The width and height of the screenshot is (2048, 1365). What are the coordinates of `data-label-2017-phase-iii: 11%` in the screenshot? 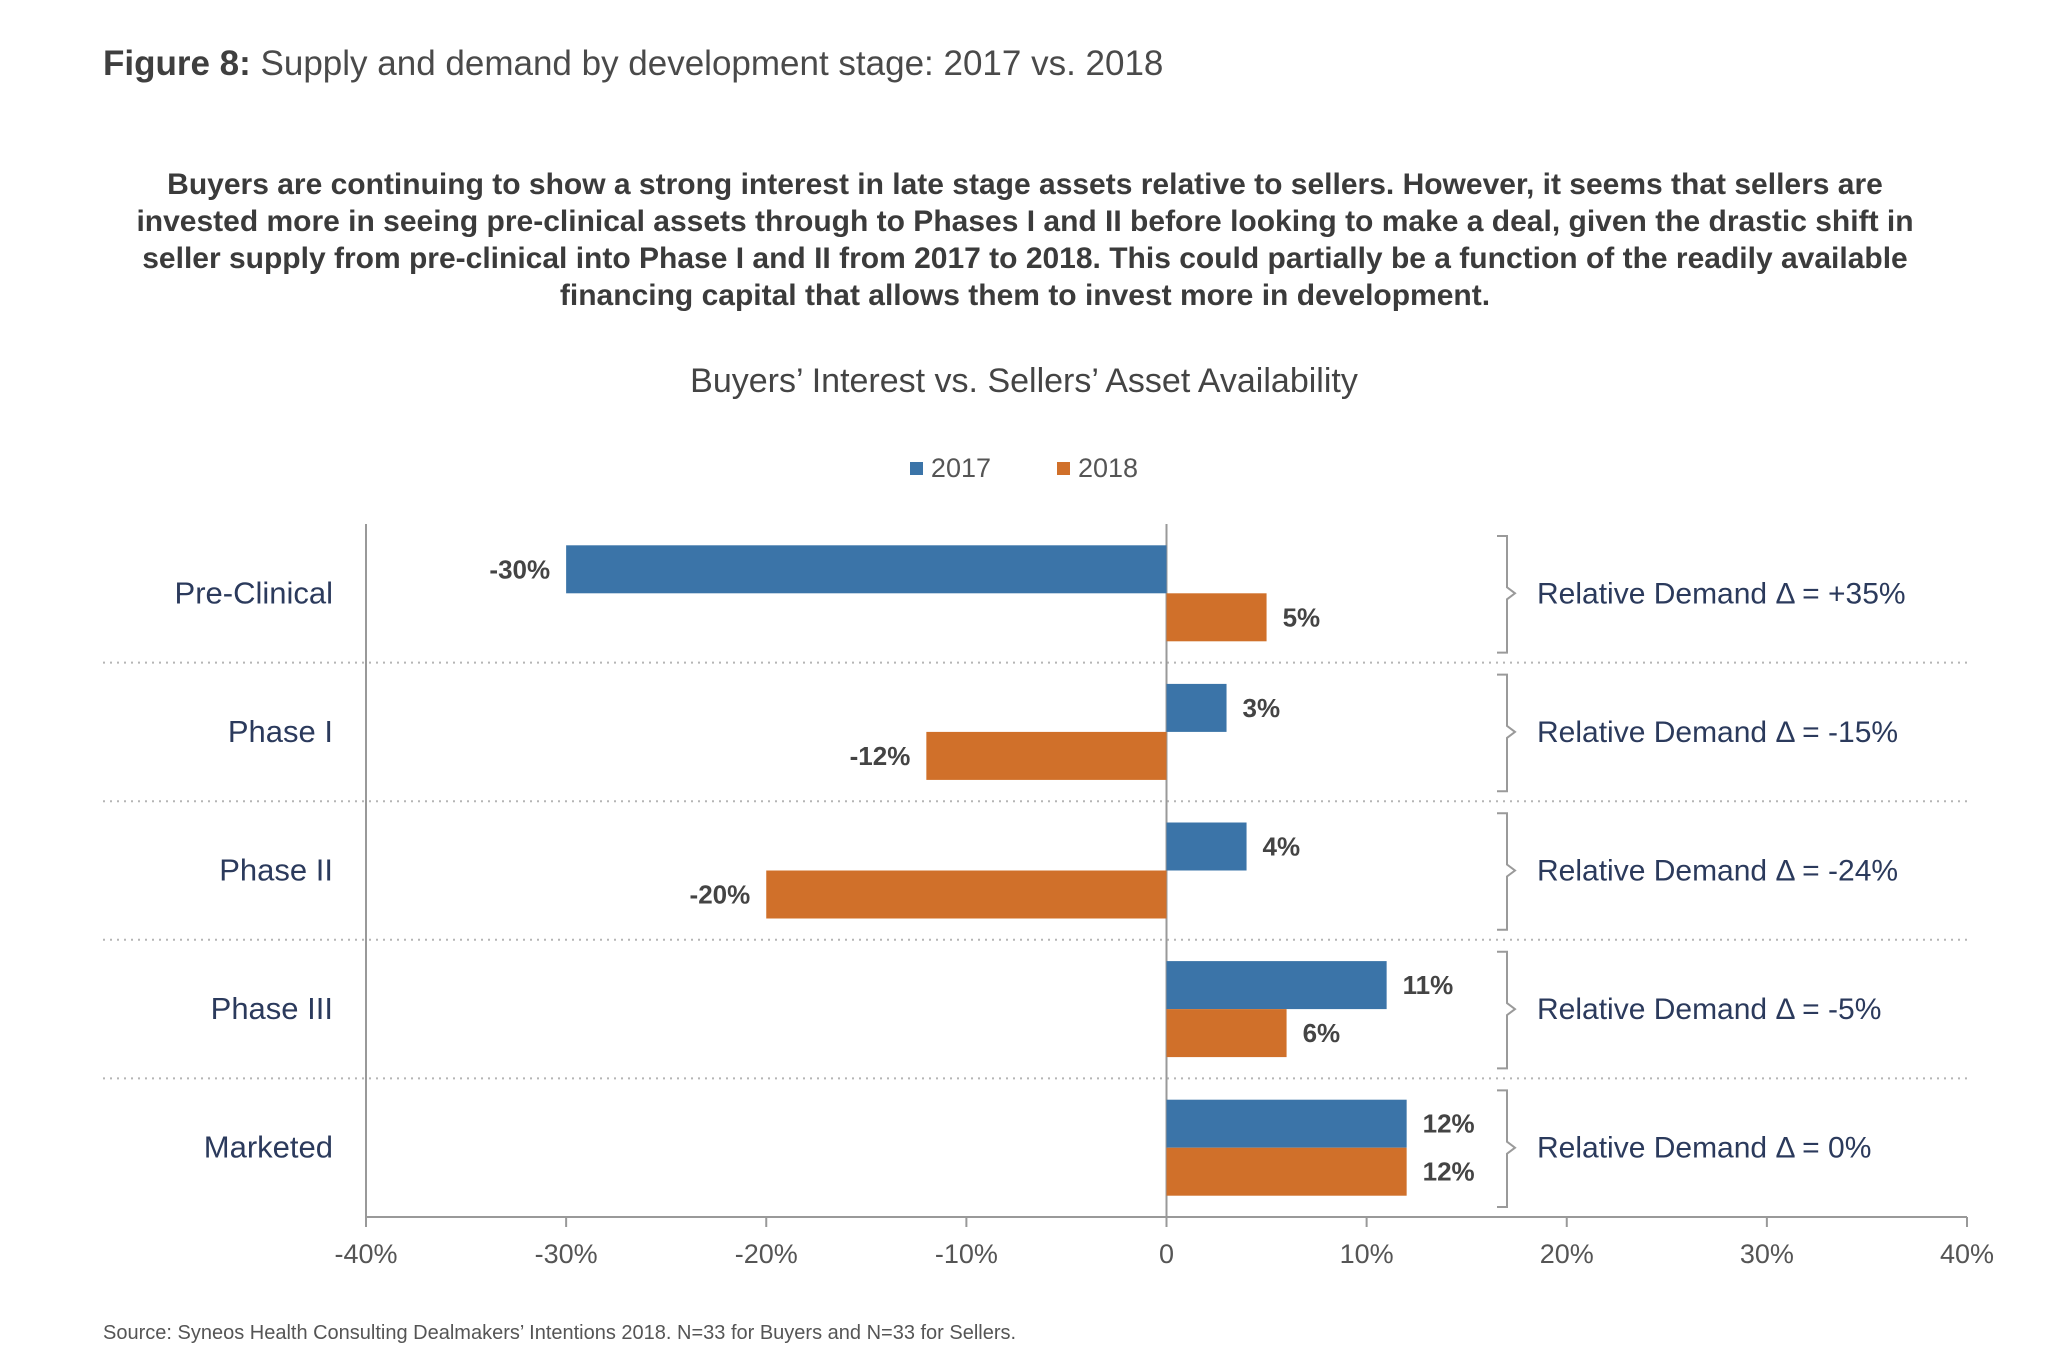 It's located at (1428, 985).